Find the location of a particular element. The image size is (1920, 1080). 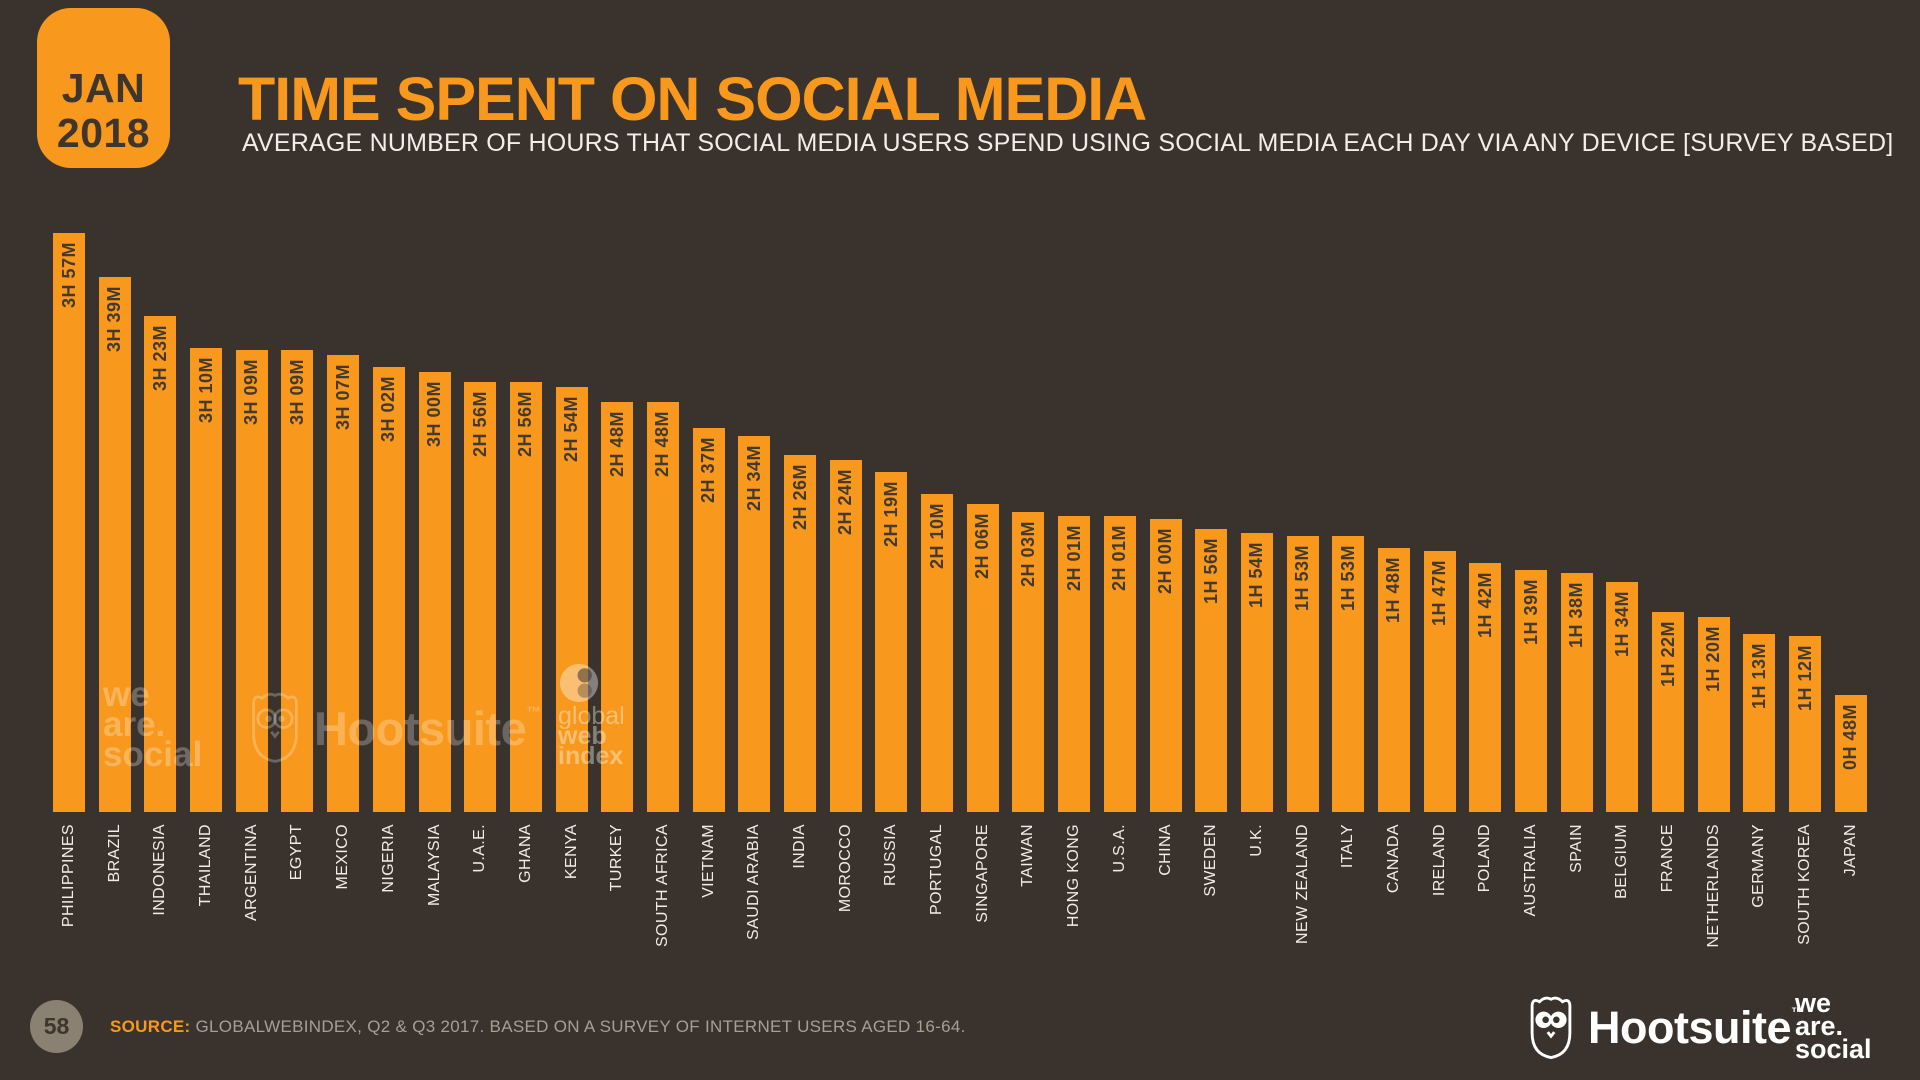

country-label-slot: NETHERLANDS is located at coordinates (1714, 886).